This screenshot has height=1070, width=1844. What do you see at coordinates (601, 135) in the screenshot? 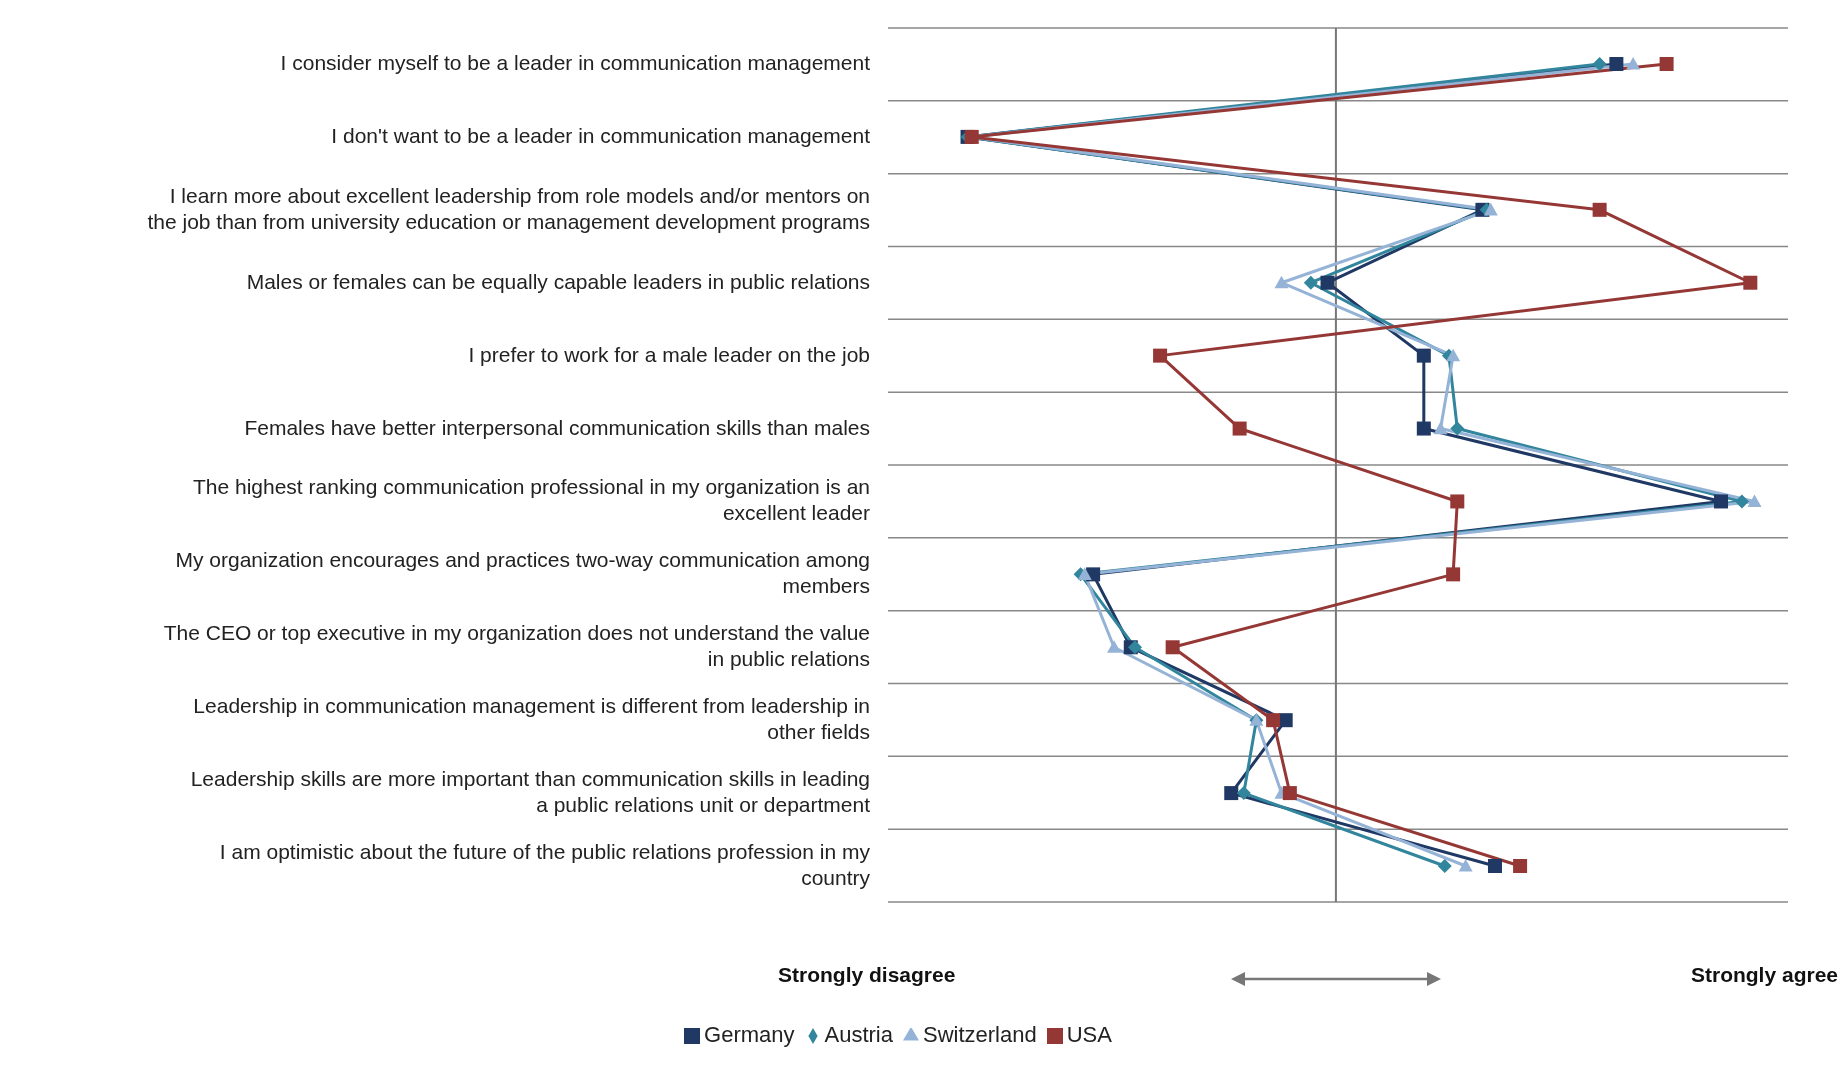
I see `y-tick-label: I don't want to be a leader in communication management` at bounding box center [601, 135].